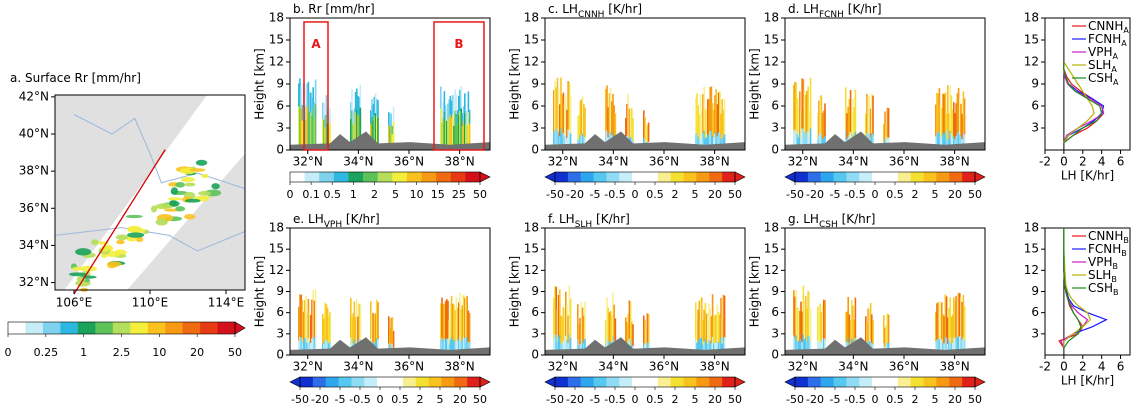 Image resolution: width=1147 pixels, height=411 pixels. I want to click on legend-label: VPHA, so click(1103, 53).